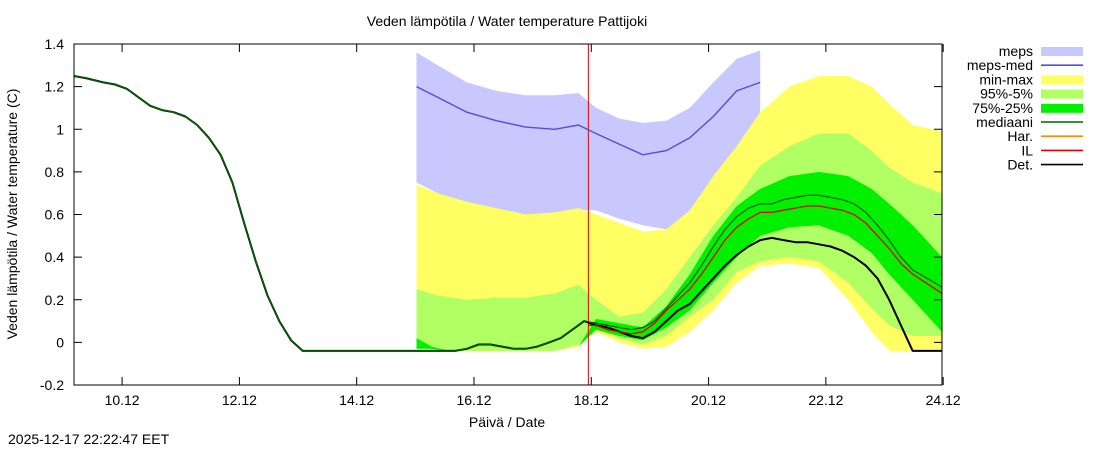 The height and width of the screenshot is (450, 1100). Describe the element at coordinates (239, 400) in the screenshot. I see `x-tick-label: 12.12` at that location.